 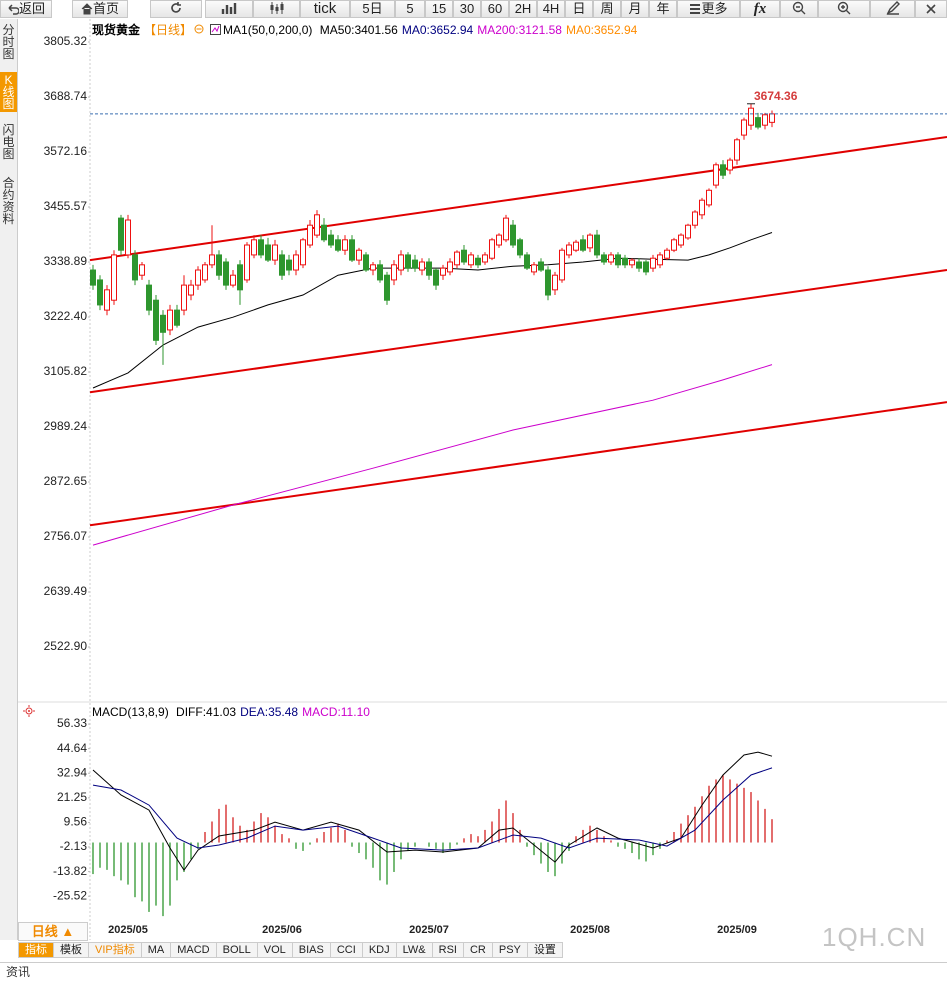 I want to click on period-button: 15, so click(x=439, y=9).